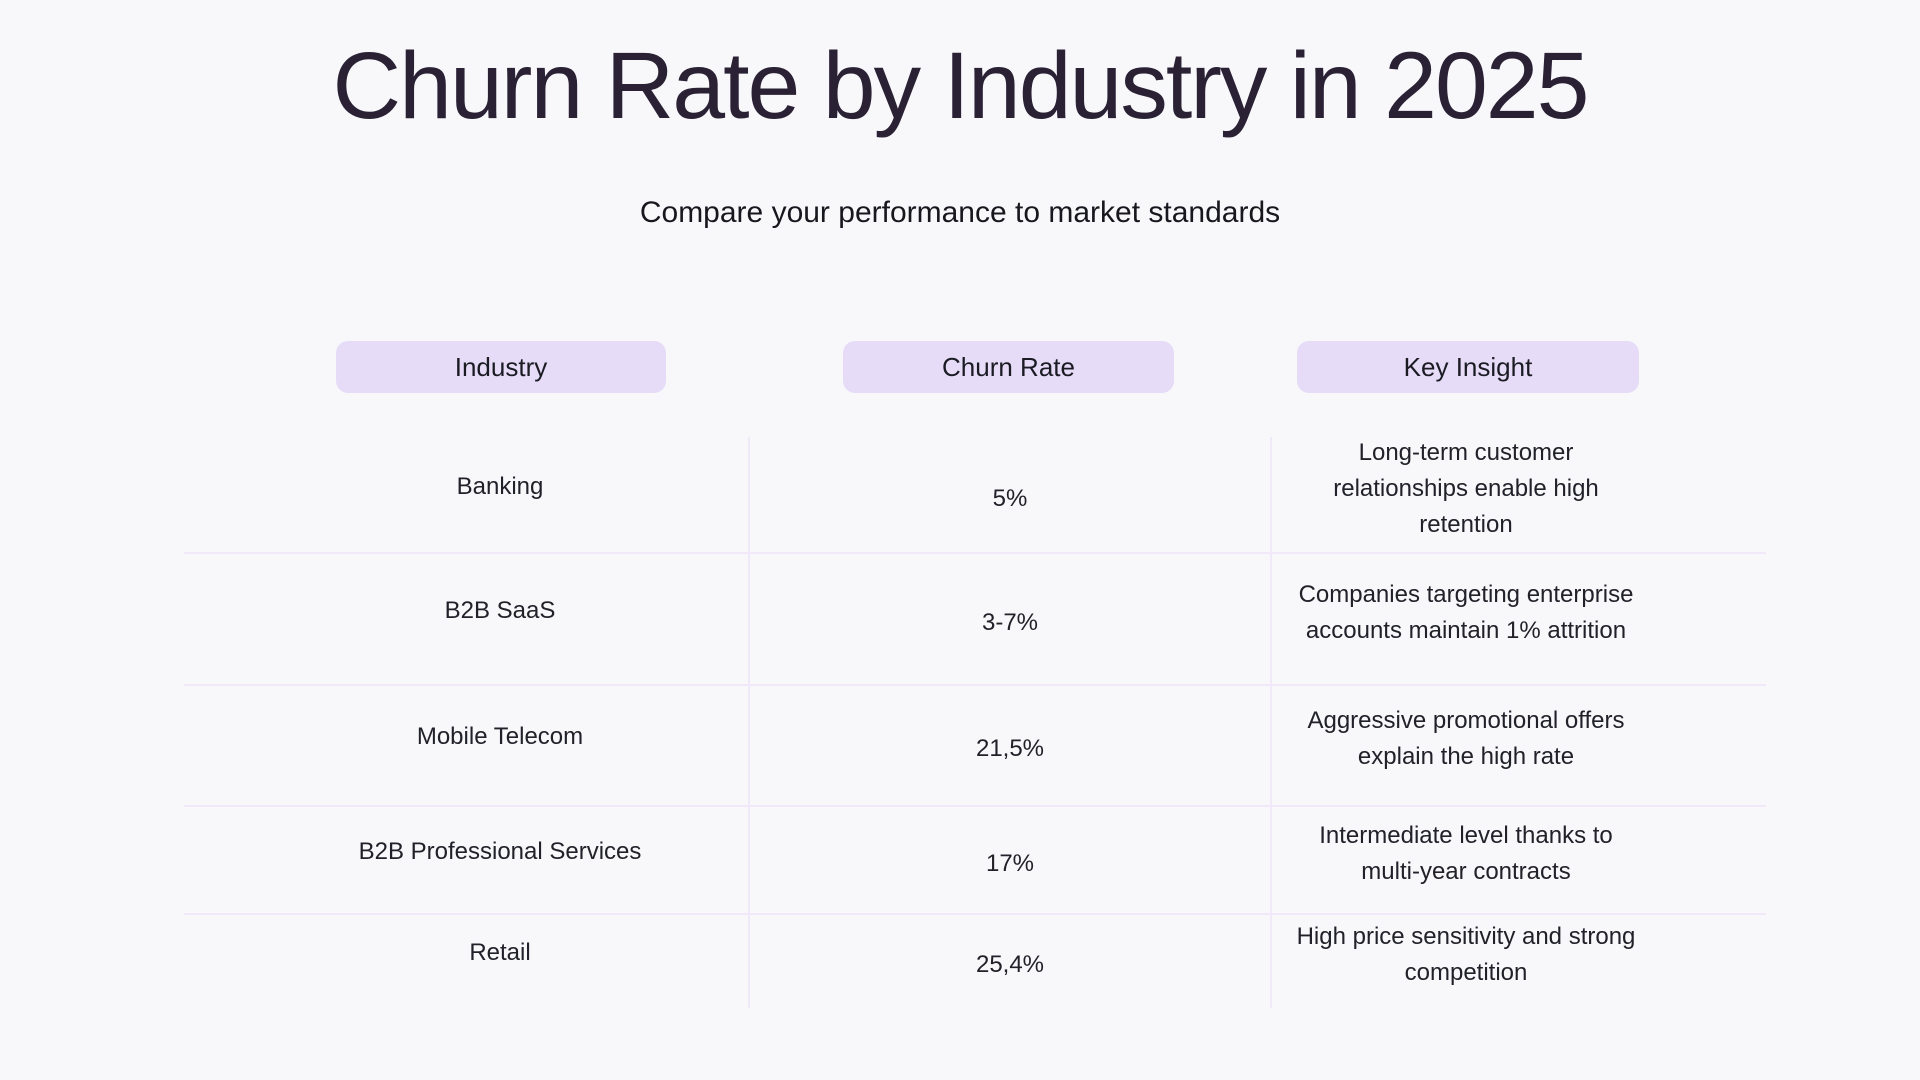  I want to click on industry-cell: B2B Professional Services, so click(500, 851).